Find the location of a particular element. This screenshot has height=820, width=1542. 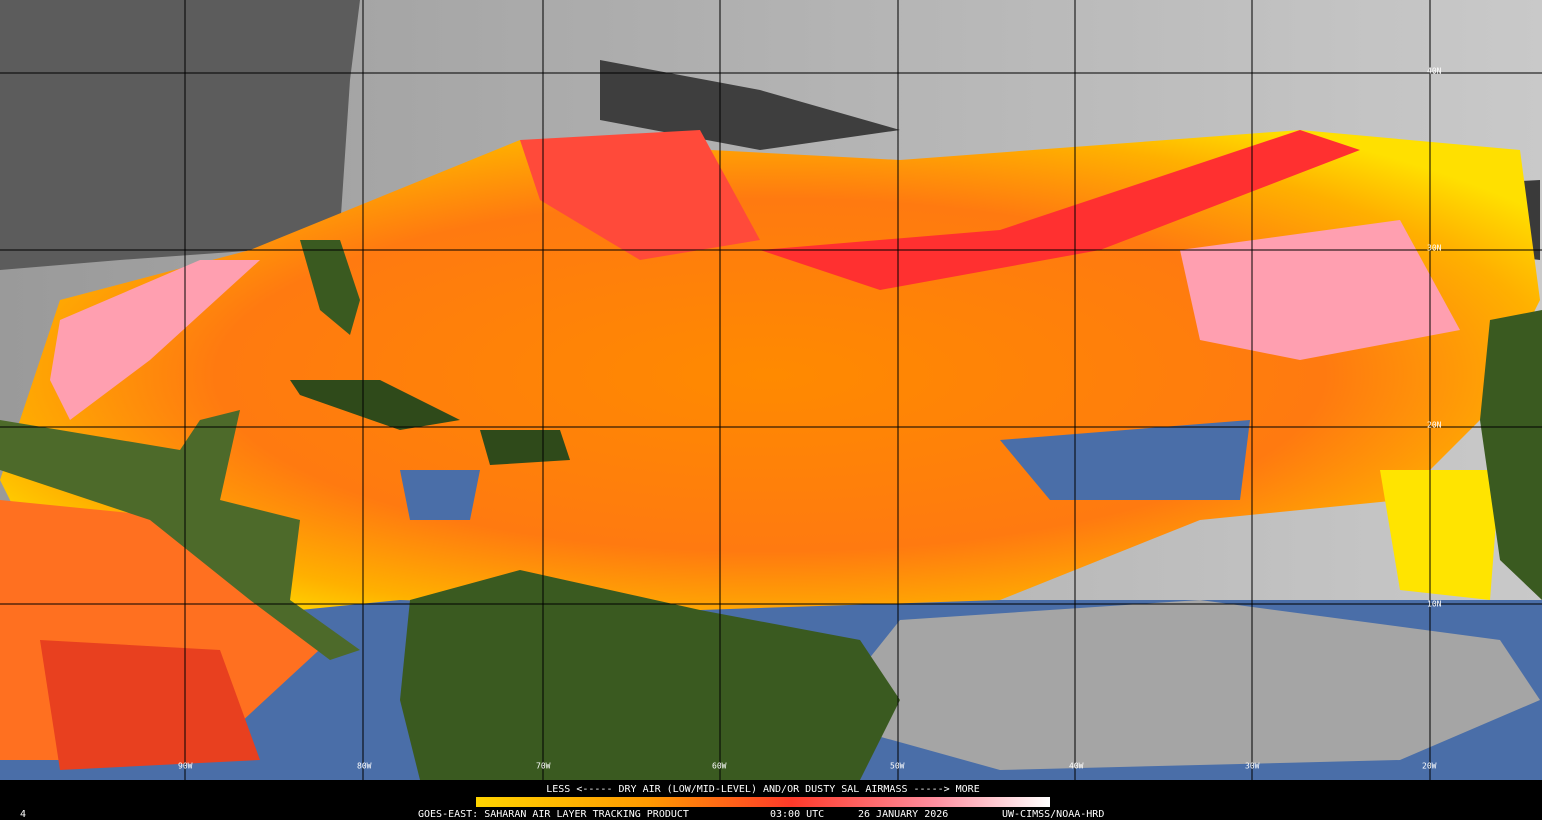

longitude-label: 60W is located at coordinates (719, 766).